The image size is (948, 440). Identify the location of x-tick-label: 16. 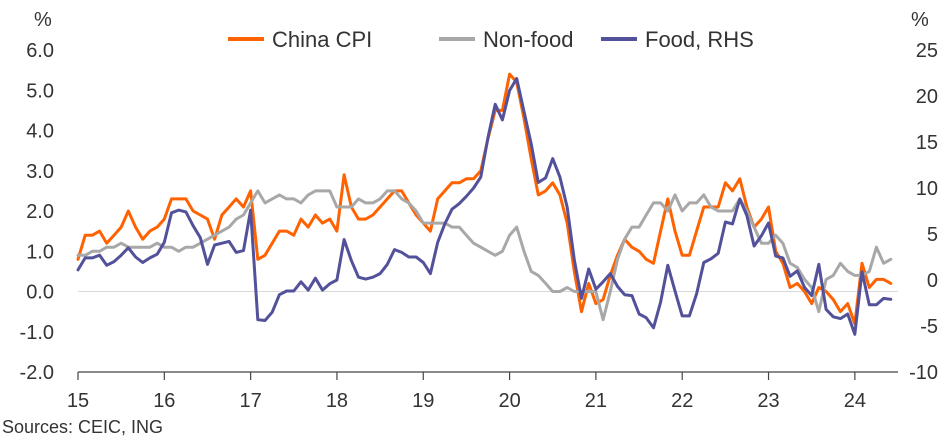
(164, 401).